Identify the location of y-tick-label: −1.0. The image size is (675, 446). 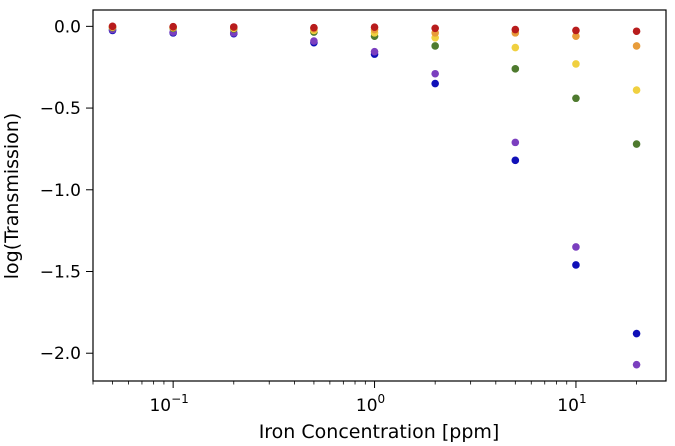
(60, 191).